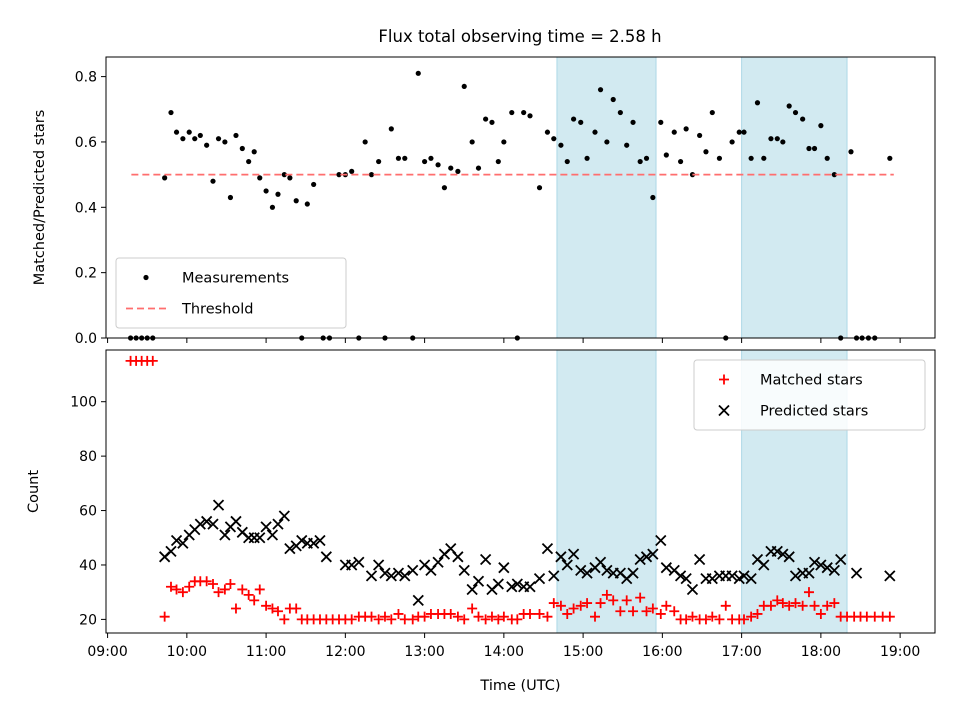 Image resolution: width=960 pixels, height=720 pixels. What do you see at coordinates (217, 310) in the screenshot?
I see `legend-label: Threshold` at bounding box center [217, 310].